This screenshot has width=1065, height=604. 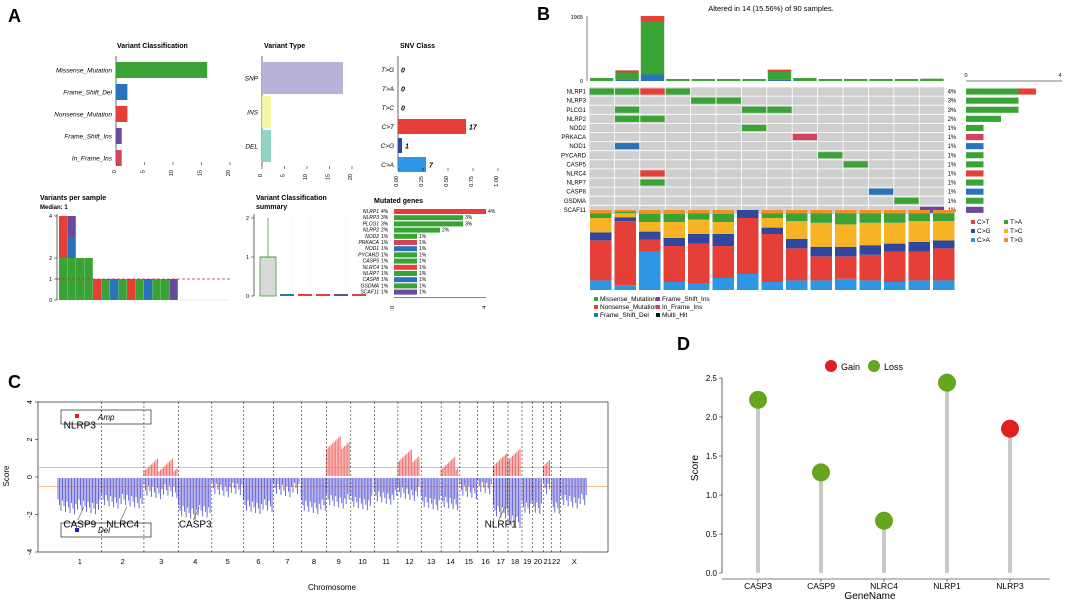 I want to click on oncoplot-gene-label: PRKACA, so click(x=573, y=138).